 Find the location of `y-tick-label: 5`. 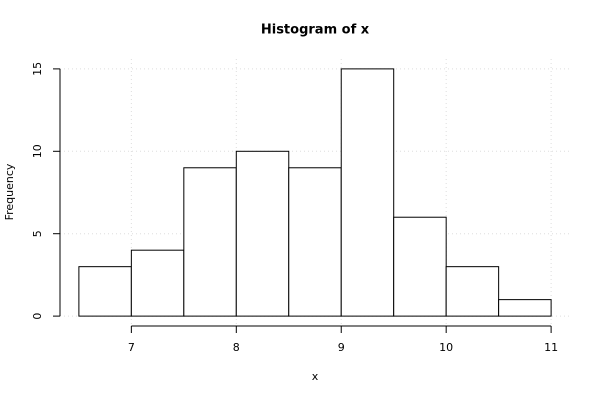

y-tick-label: 5 is located at coordinates (37, 233).